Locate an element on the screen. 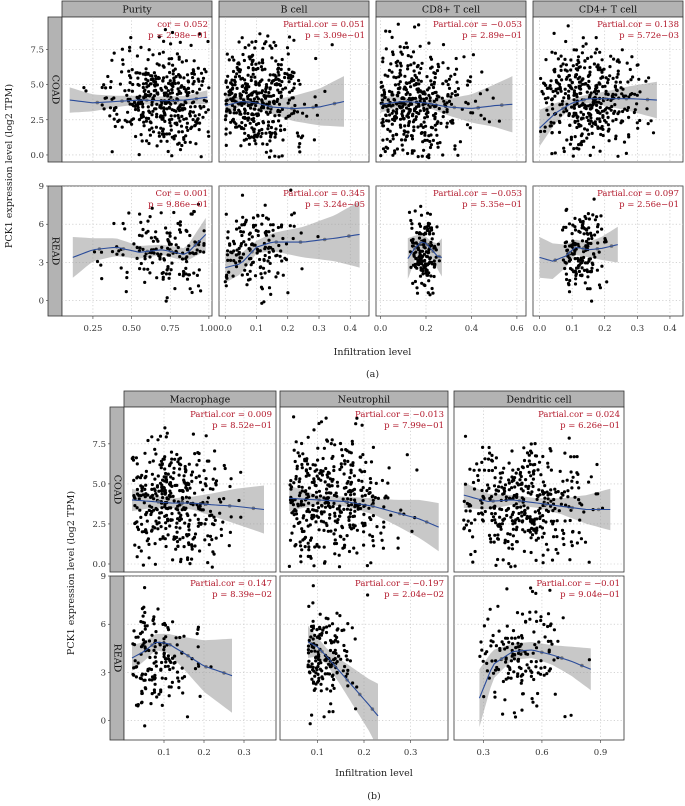 The height and width of the screenshot is (806, 685). column-strip-label: Purity is located at coordinates (137, 10).